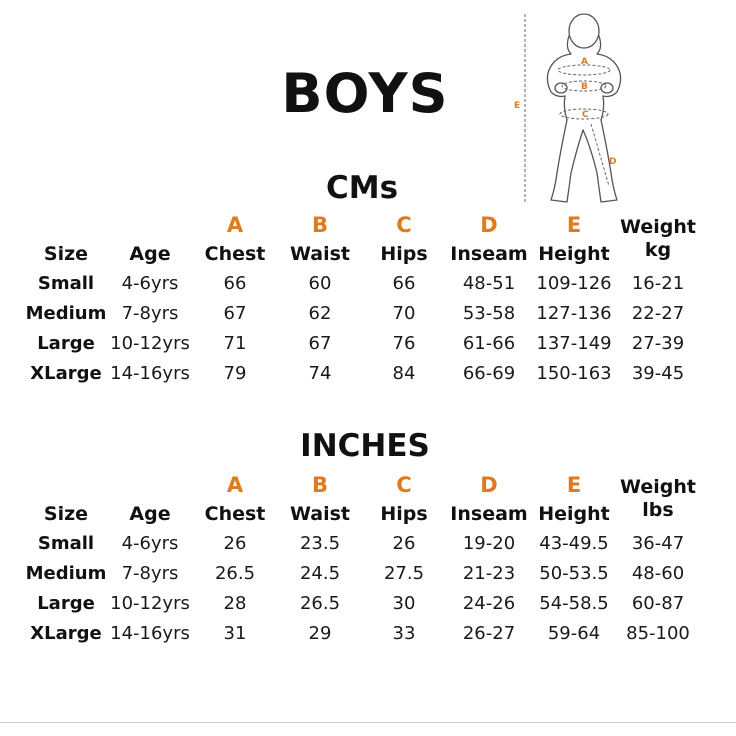 The width and height of the screenshot is (736, 736). I want to click on diagram-label-d: D, so click(612, 162).